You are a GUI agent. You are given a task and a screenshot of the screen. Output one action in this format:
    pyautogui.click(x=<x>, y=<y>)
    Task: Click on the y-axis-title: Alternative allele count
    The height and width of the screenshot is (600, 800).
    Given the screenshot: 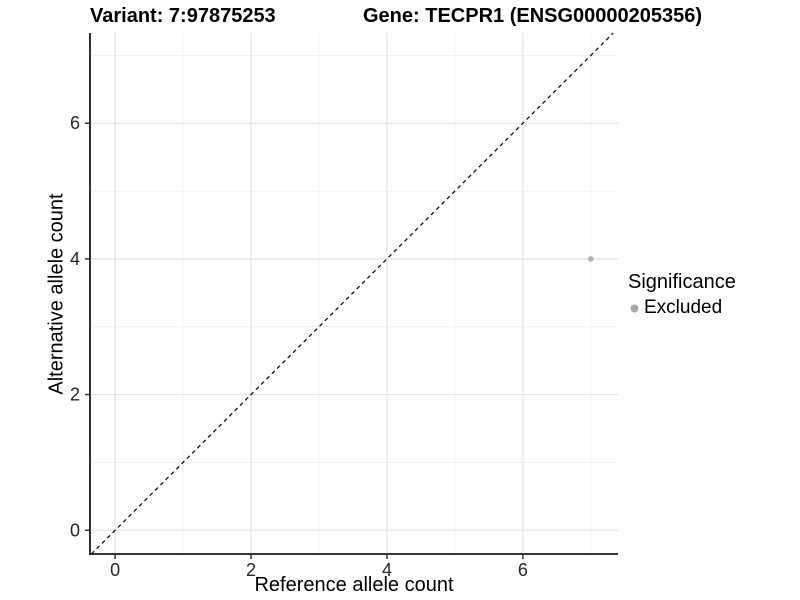 What is the action you would take?
    pyautogui.click(x=56, y=294)
    